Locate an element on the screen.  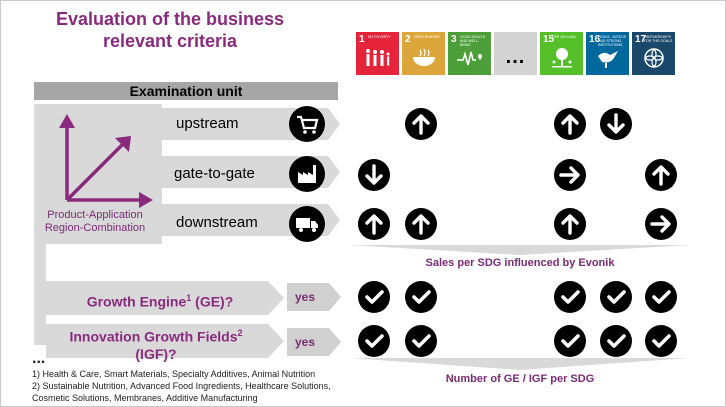
row-label-upstream: upstream is located at coordinates (207, 123).